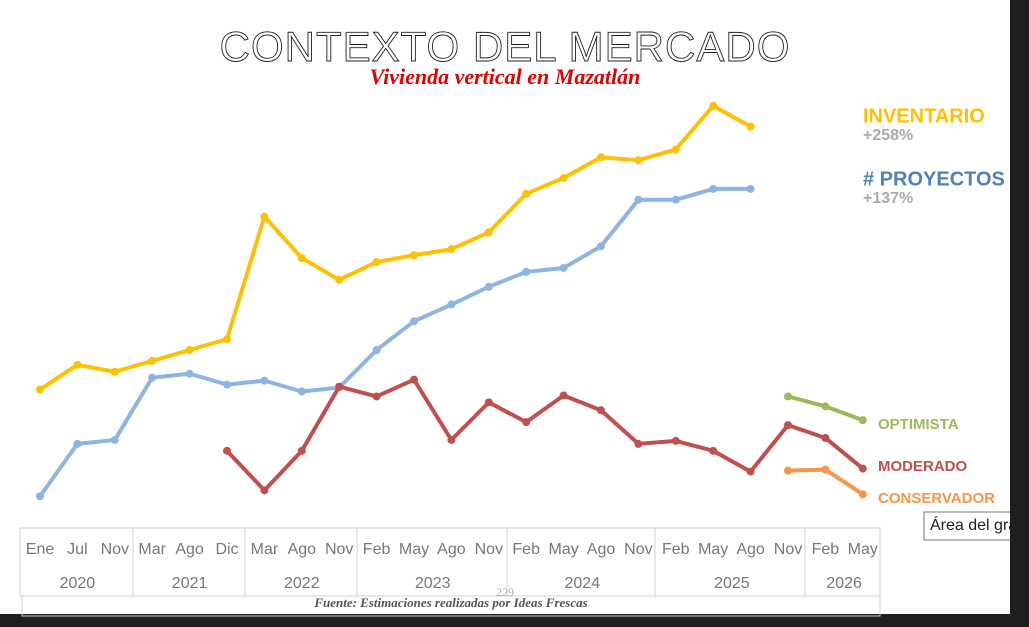 This screenshot has height=627, width=1029. I want to click on year-label: 2025, so click(732, 583).